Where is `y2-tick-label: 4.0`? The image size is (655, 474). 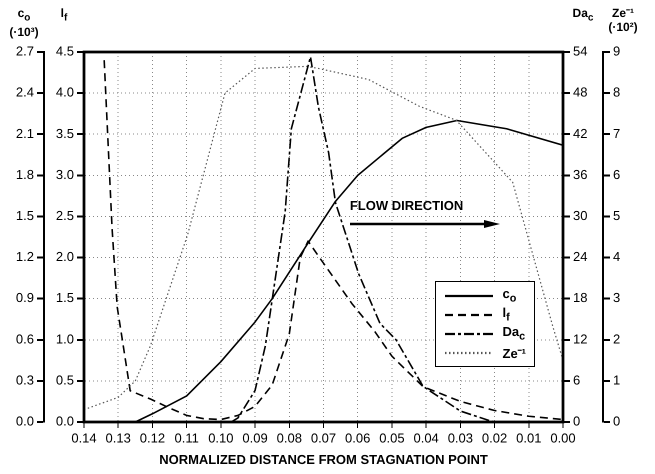
y2-tick-label: 4.0 is located at coordinates (65, 92).